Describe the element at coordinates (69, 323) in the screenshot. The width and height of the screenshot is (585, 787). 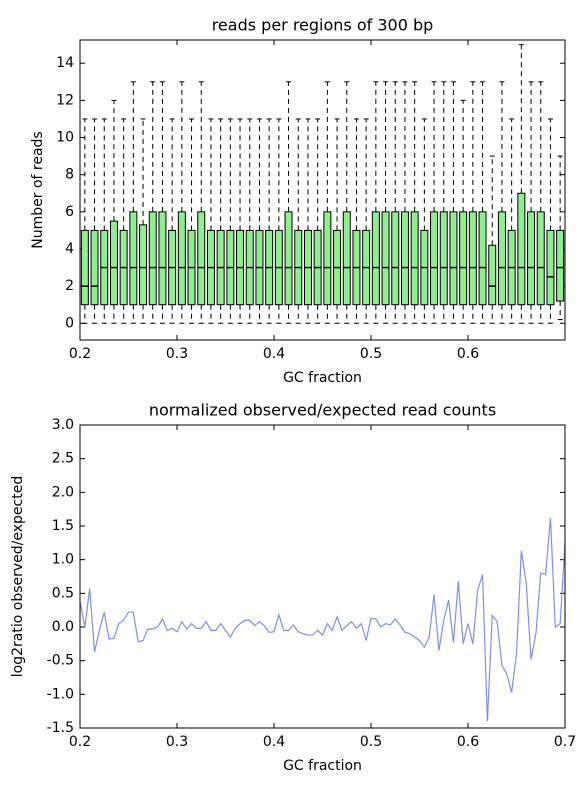
I see `y-tick-label: 0` at that location.